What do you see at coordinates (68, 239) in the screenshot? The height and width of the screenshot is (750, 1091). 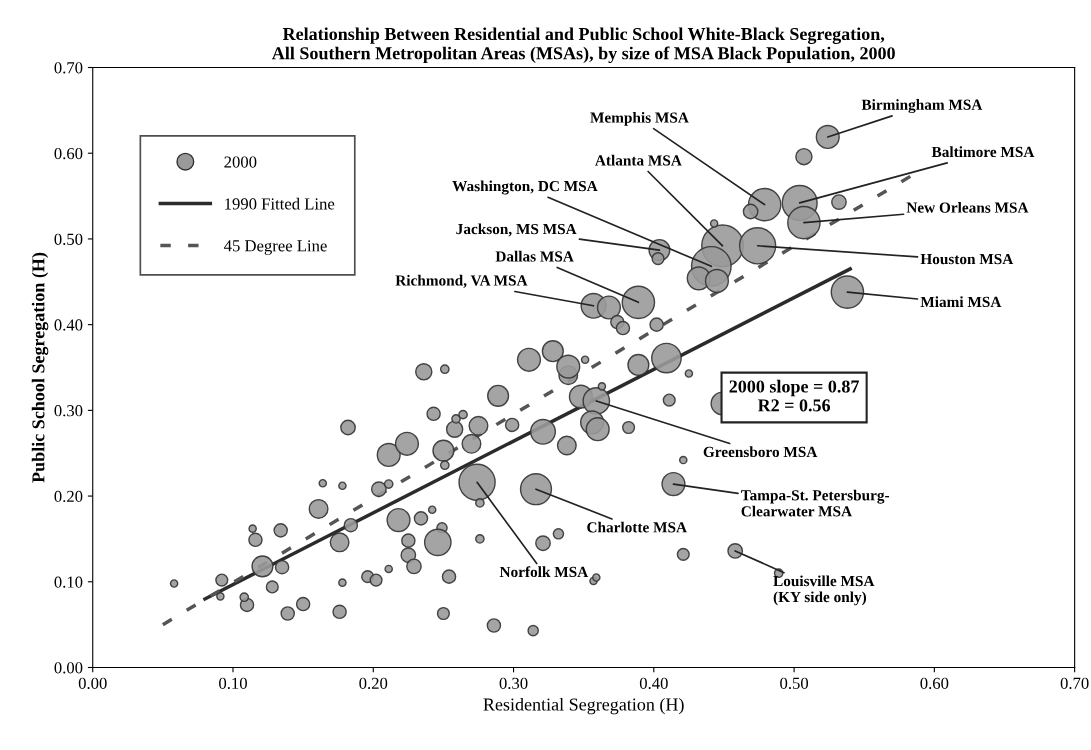 I see `y-tick-label: 0.50` at bounding box center [68, 239].